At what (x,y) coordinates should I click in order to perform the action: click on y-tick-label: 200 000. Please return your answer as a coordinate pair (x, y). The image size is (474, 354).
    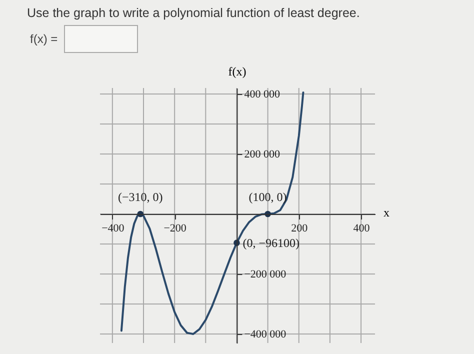
    Looking at the image, I should click on (262, 154).